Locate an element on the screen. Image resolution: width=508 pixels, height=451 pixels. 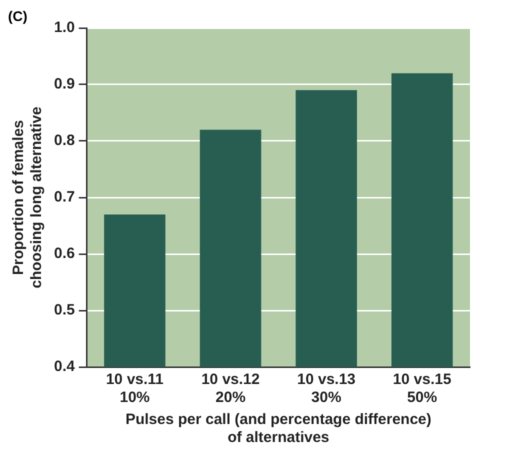
y-tick-label: 0.8 is located at coordinates (64, 141).